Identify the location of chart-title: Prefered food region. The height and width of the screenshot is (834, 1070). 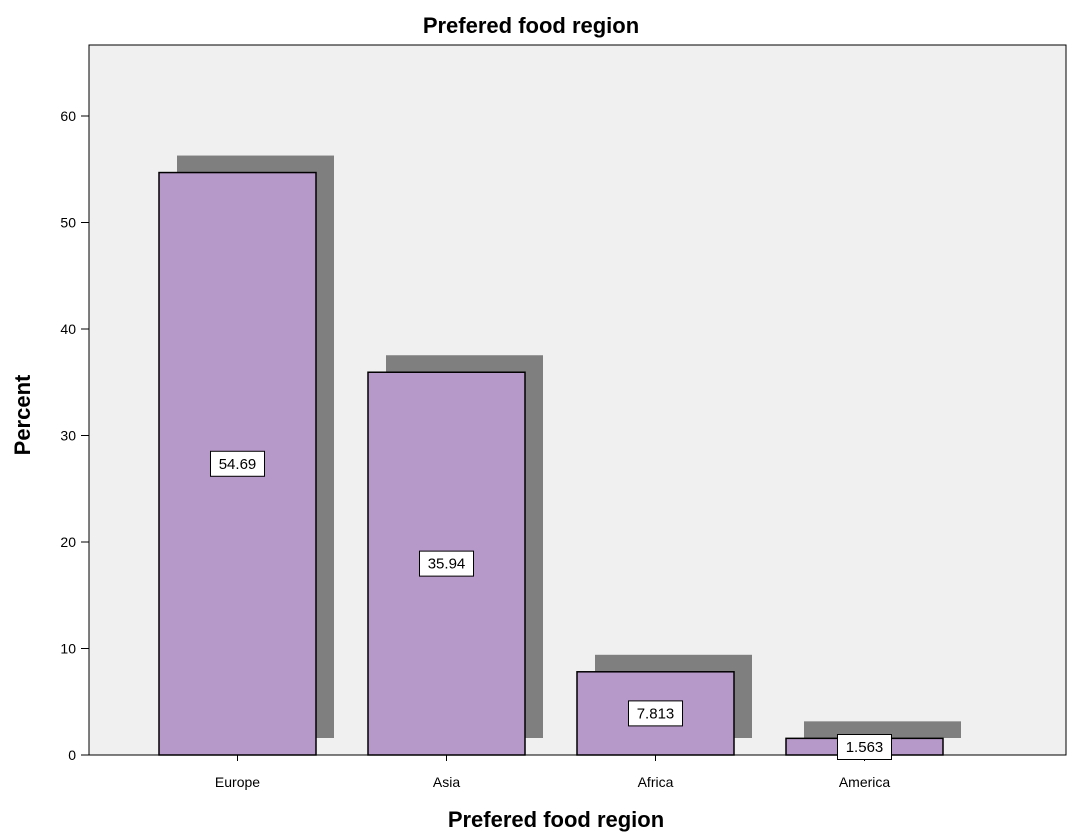
(531, 25).